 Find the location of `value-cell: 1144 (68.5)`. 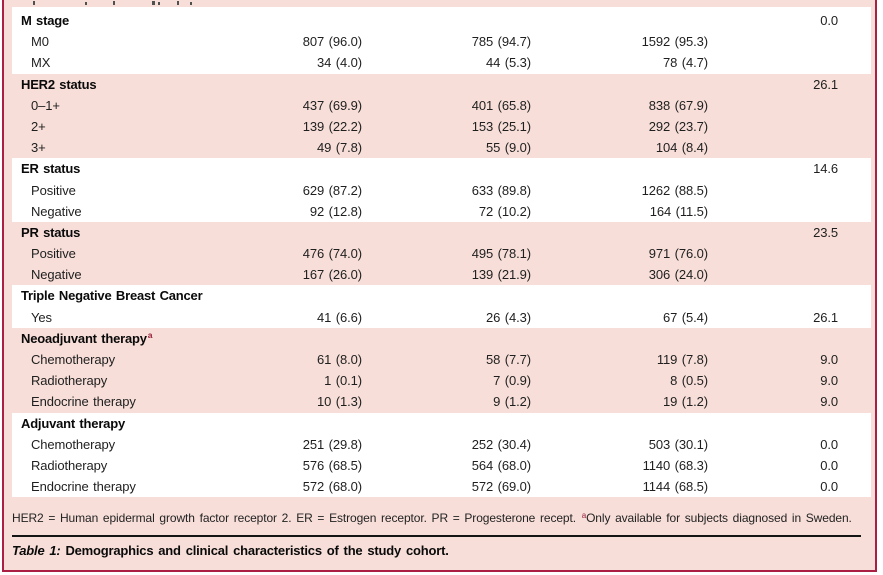

value-cell: 1144 (68.5) is located at coordinates (675, 487).